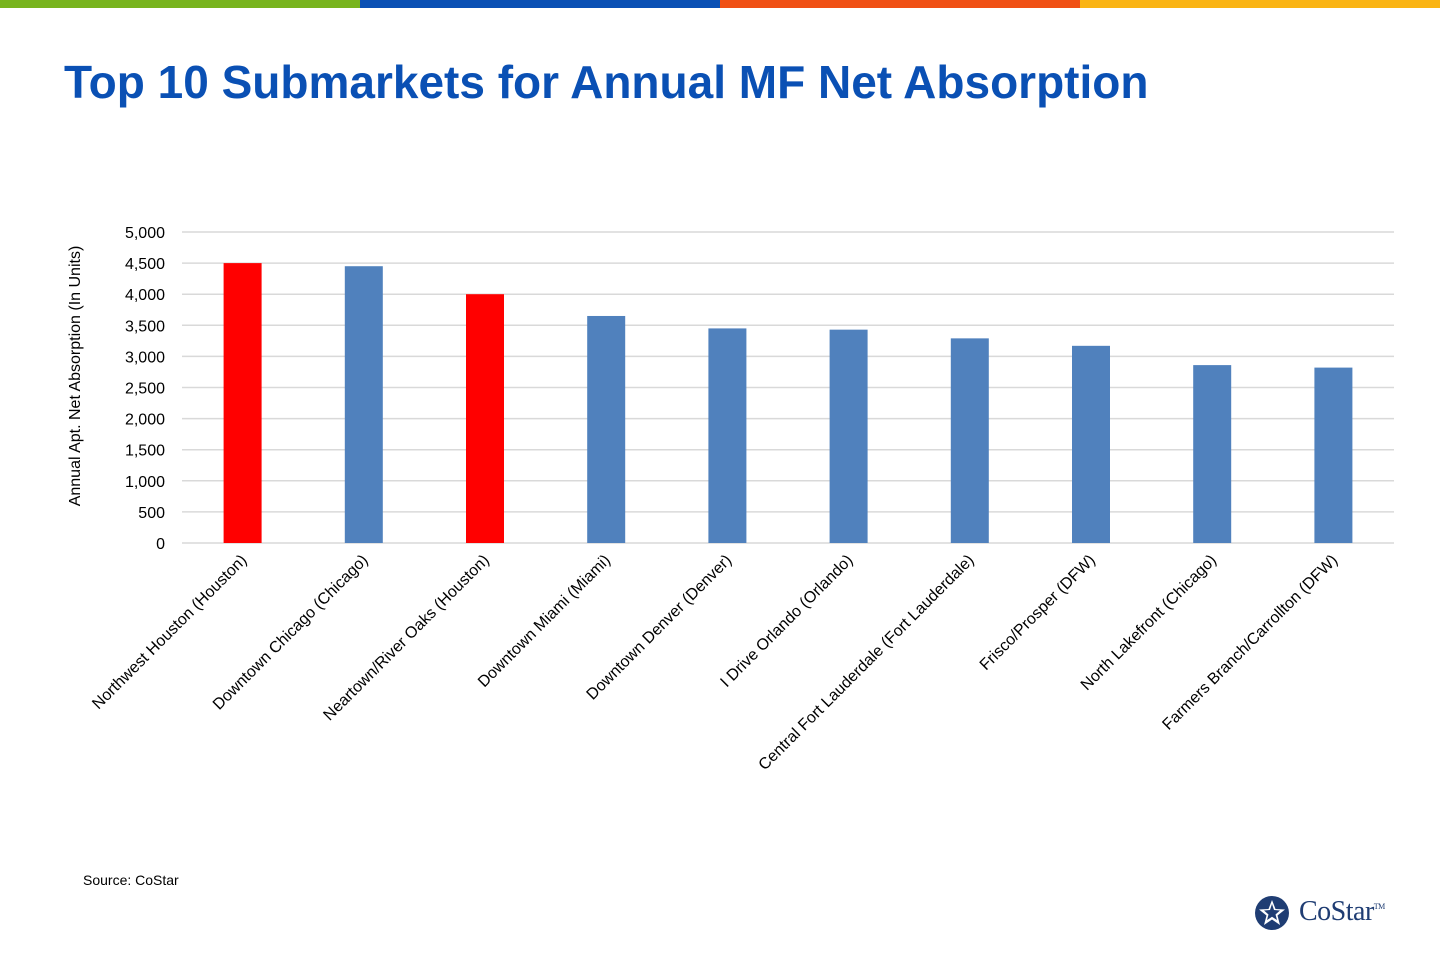 The image size is (1440, 960). I want to click on stripe-orange, so click(900, 4).